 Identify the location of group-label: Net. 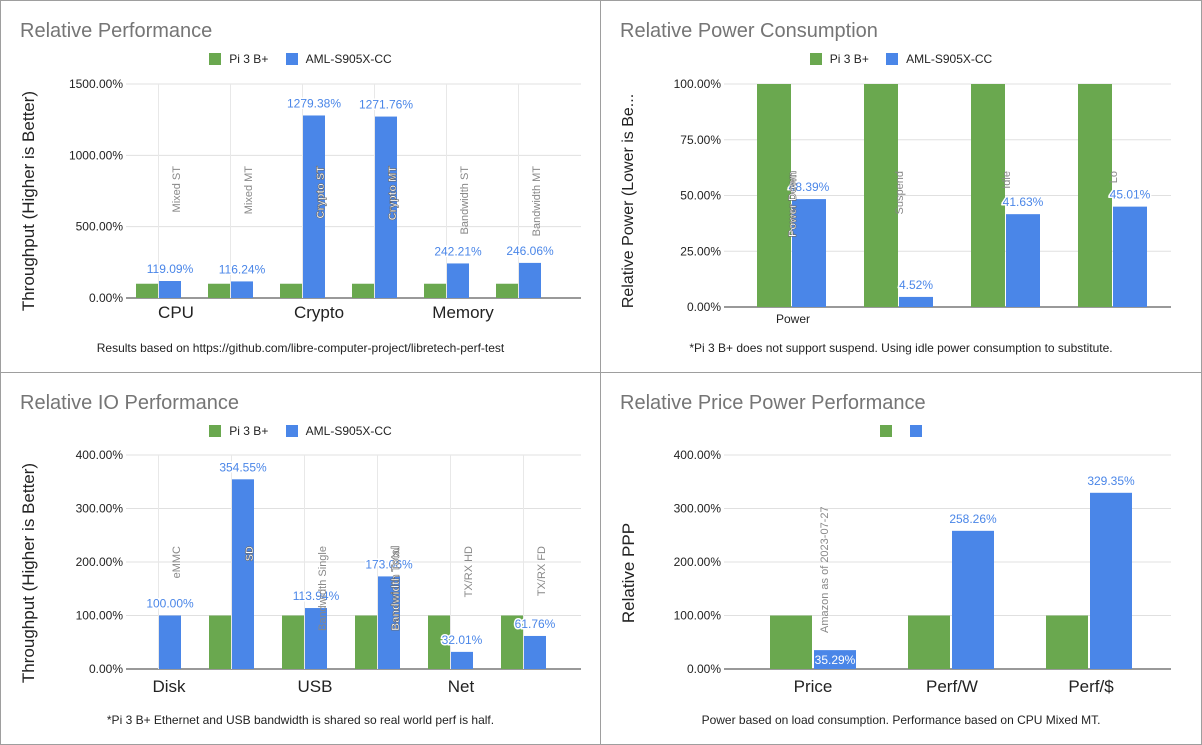
(461, 686).